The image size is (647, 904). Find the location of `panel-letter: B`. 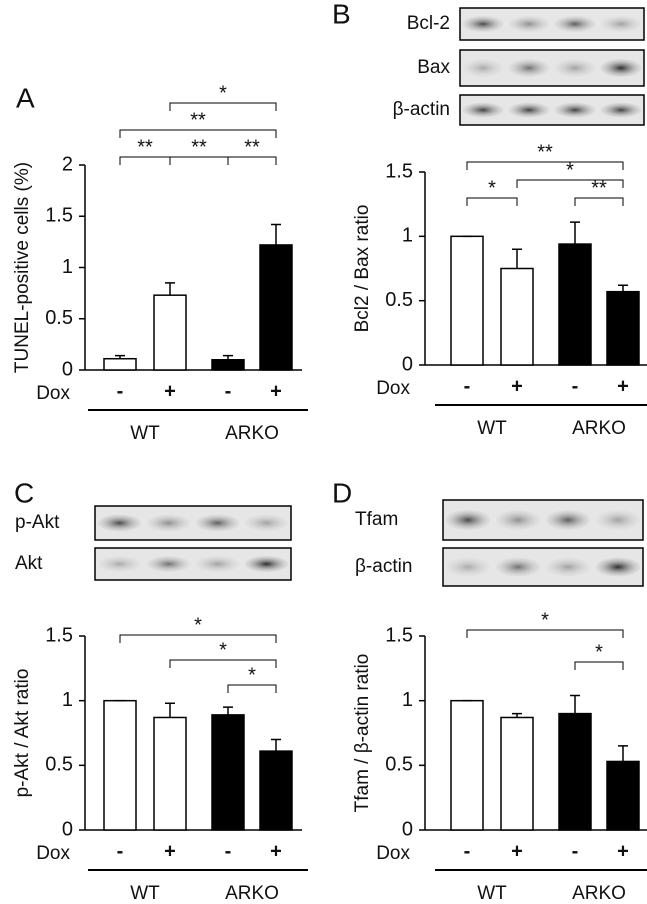

panel-letter: B is located at coordinates (341, 14).